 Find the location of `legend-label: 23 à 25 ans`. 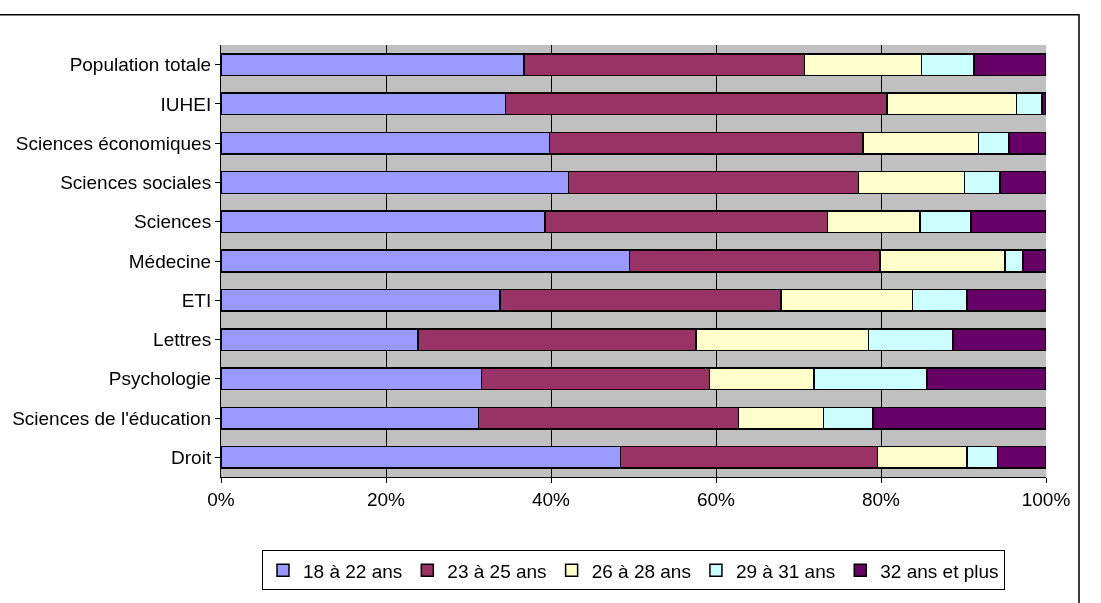

legend-label: 23 à 25 ans is located at coordinates (497, 571).